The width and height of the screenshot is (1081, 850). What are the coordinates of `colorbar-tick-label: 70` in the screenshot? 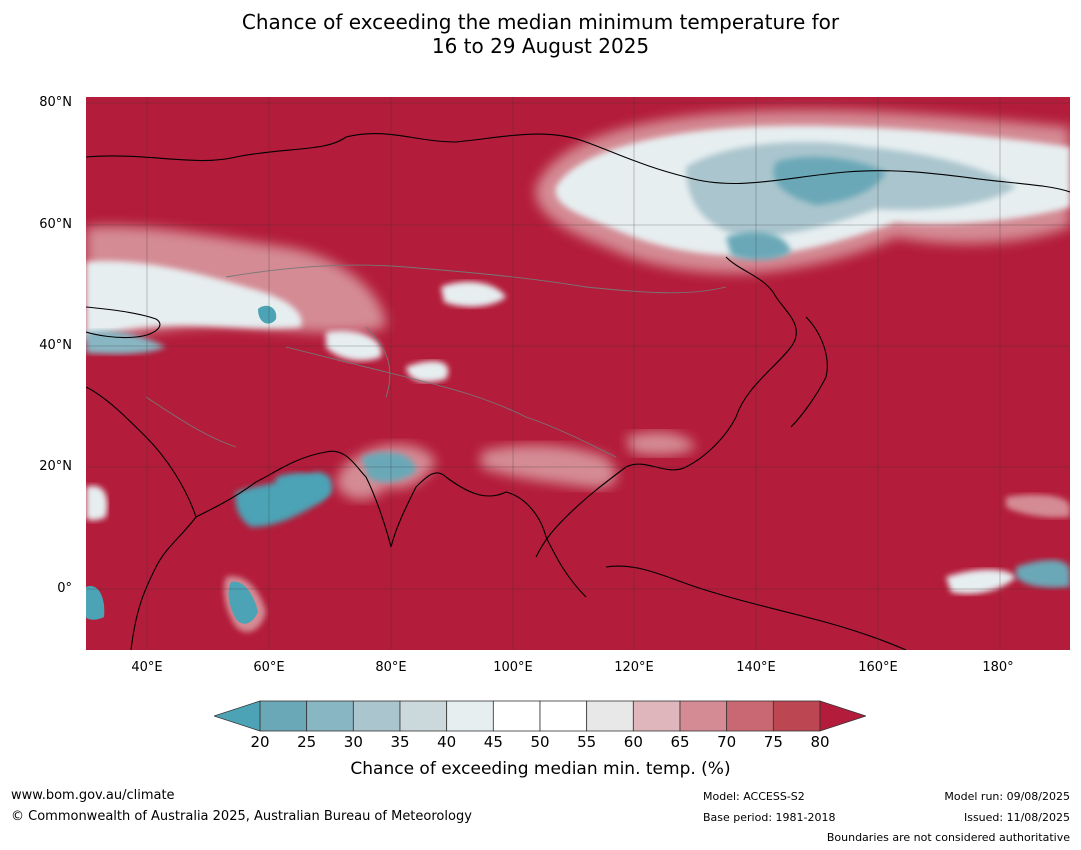 It's located at (727, 742).